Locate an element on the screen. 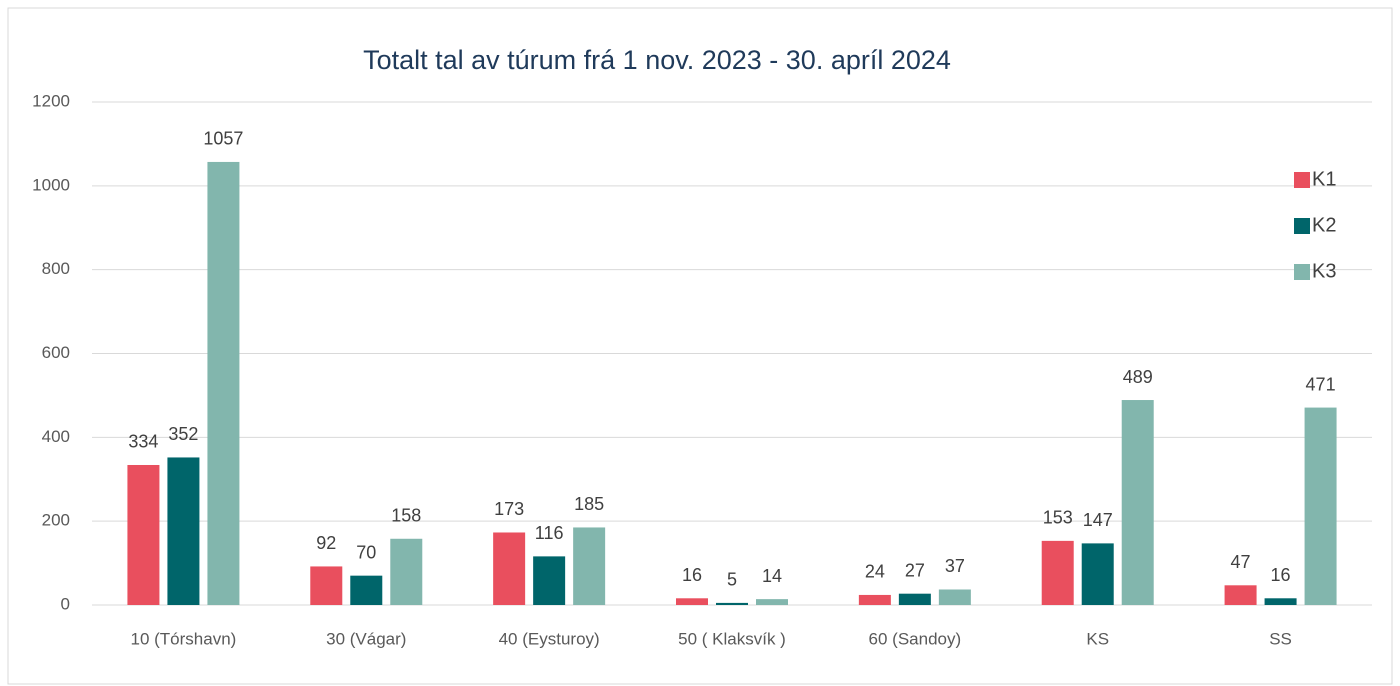 The image size is (1400, 686). data-label: 173 is located at coordinates (509, 509).